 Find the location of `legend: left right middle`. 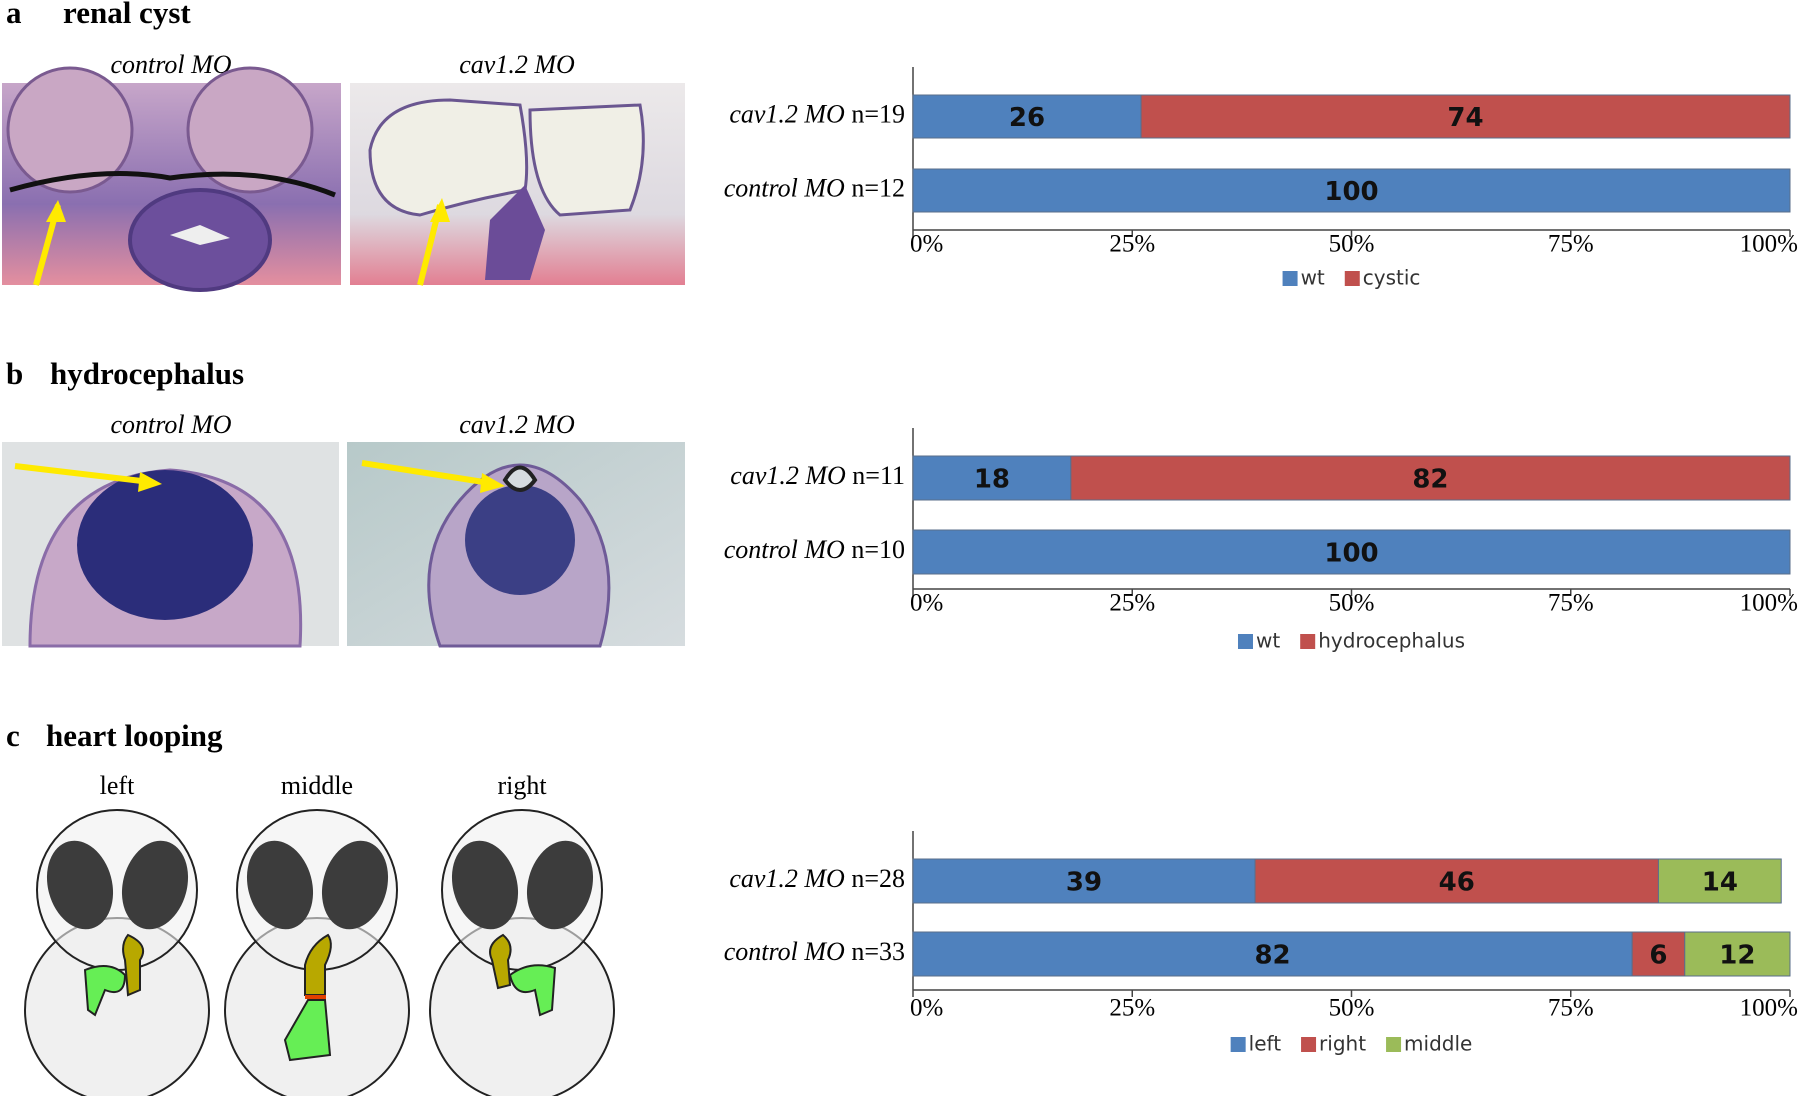

legend: left right middle is located at coordinates (1351, 1044).